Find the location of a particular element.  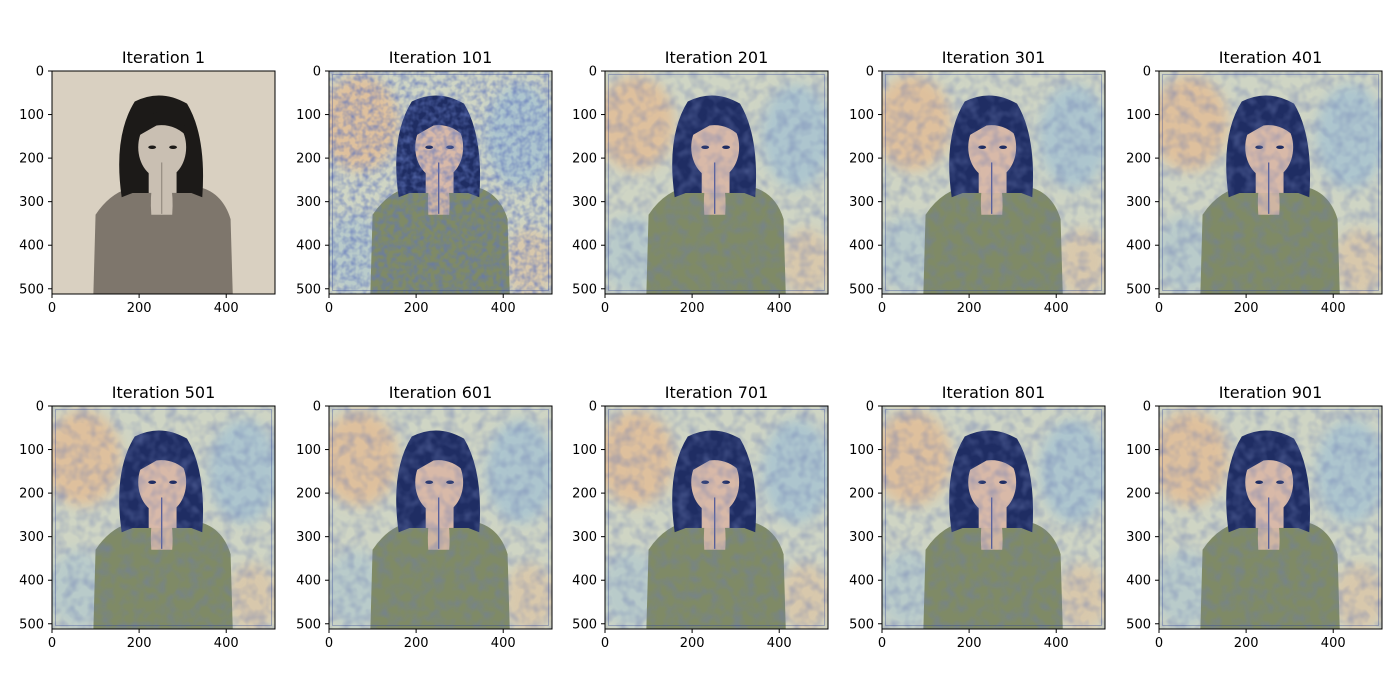

panel-iteration-301: Iteration 301 0 200 400 0 100 200 300 400 500 is located at coordinates (977, 182).